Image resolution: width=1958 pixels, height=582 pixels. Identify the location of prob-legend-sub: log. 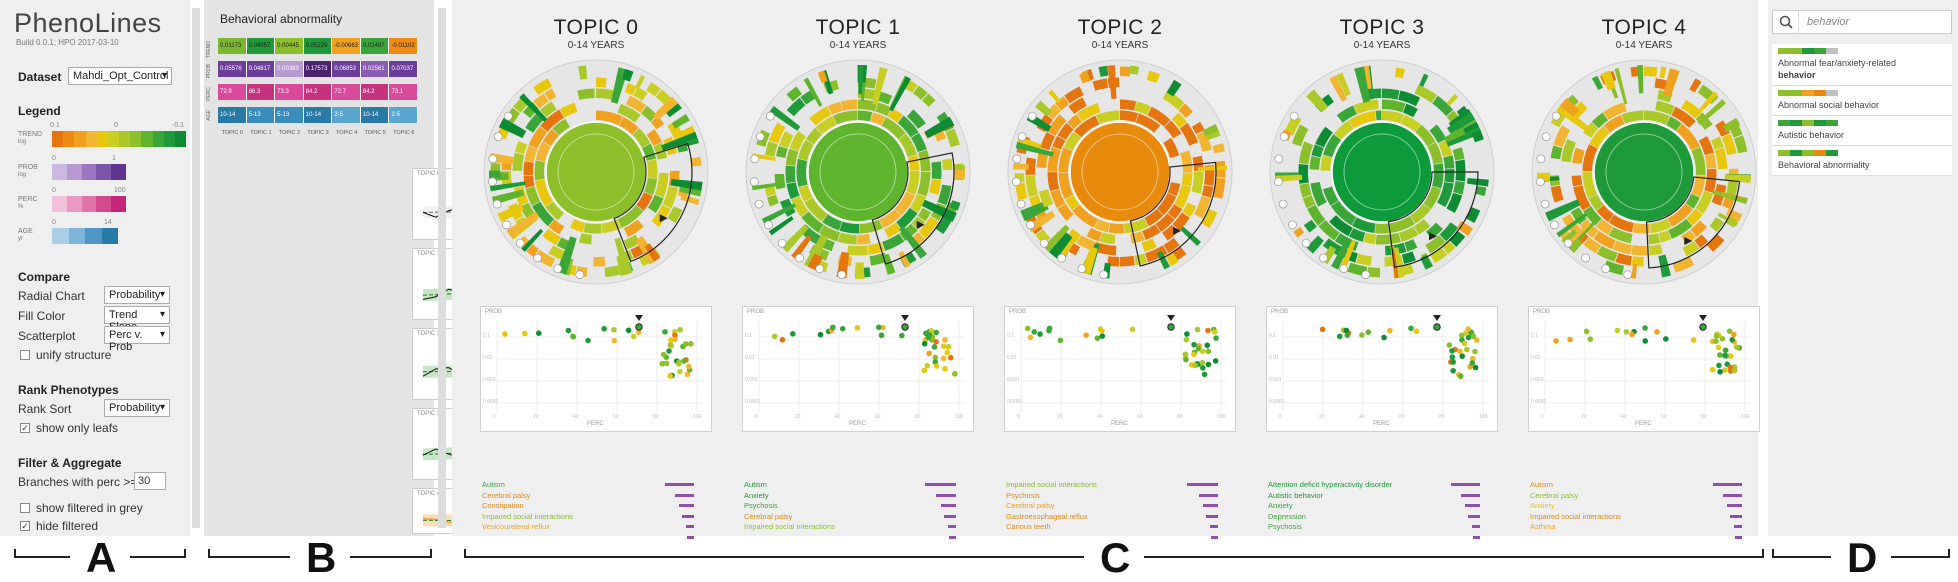
(22, 175).